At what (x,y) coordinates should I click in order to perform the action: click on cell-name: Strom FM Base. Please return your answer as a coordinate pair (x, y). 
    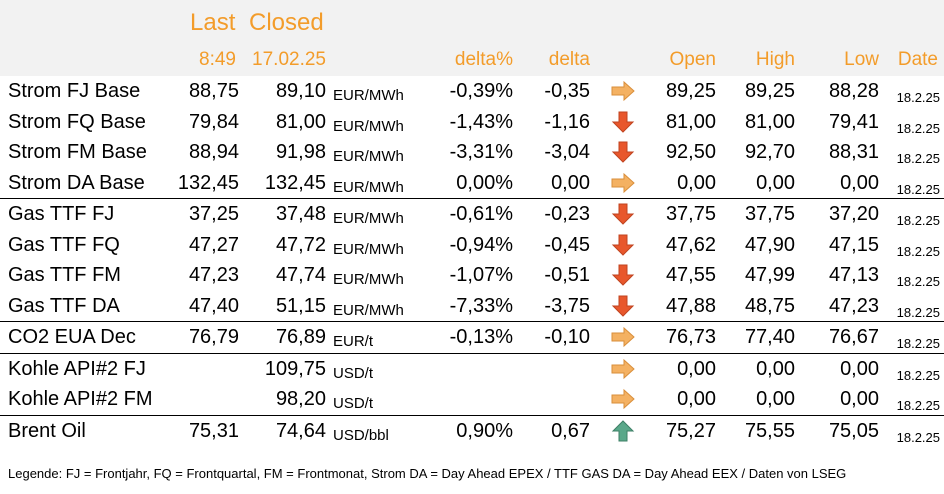
    Looking at the image, I should click on (77, 152).